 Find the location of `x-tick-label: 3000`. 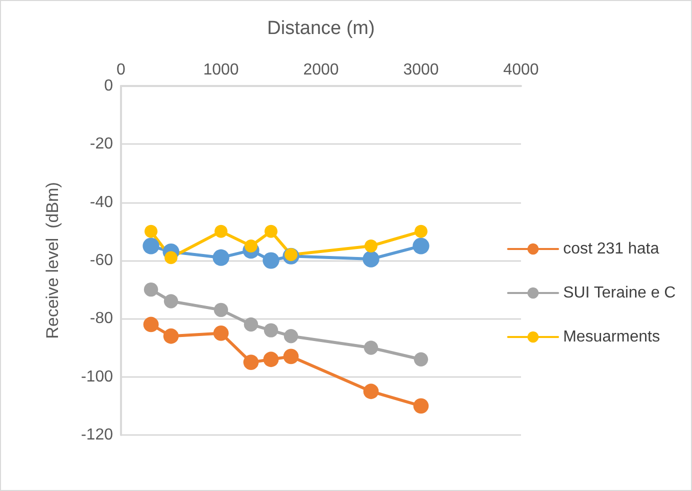

x-tick-label: 3000 is located at coordinates (421, 70).